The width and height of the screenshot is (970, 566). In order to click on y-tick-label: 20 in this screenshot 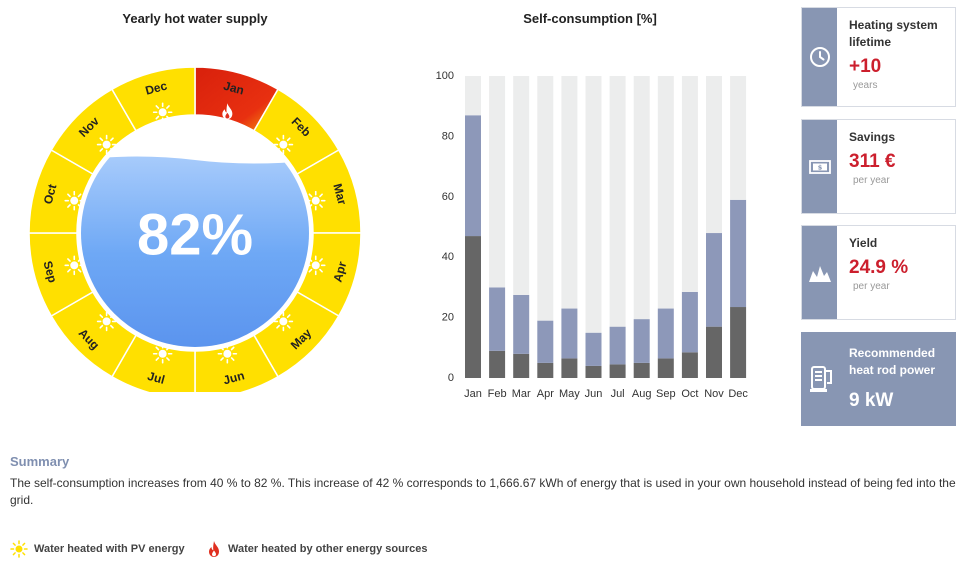, I will do `click(448, 318)`.